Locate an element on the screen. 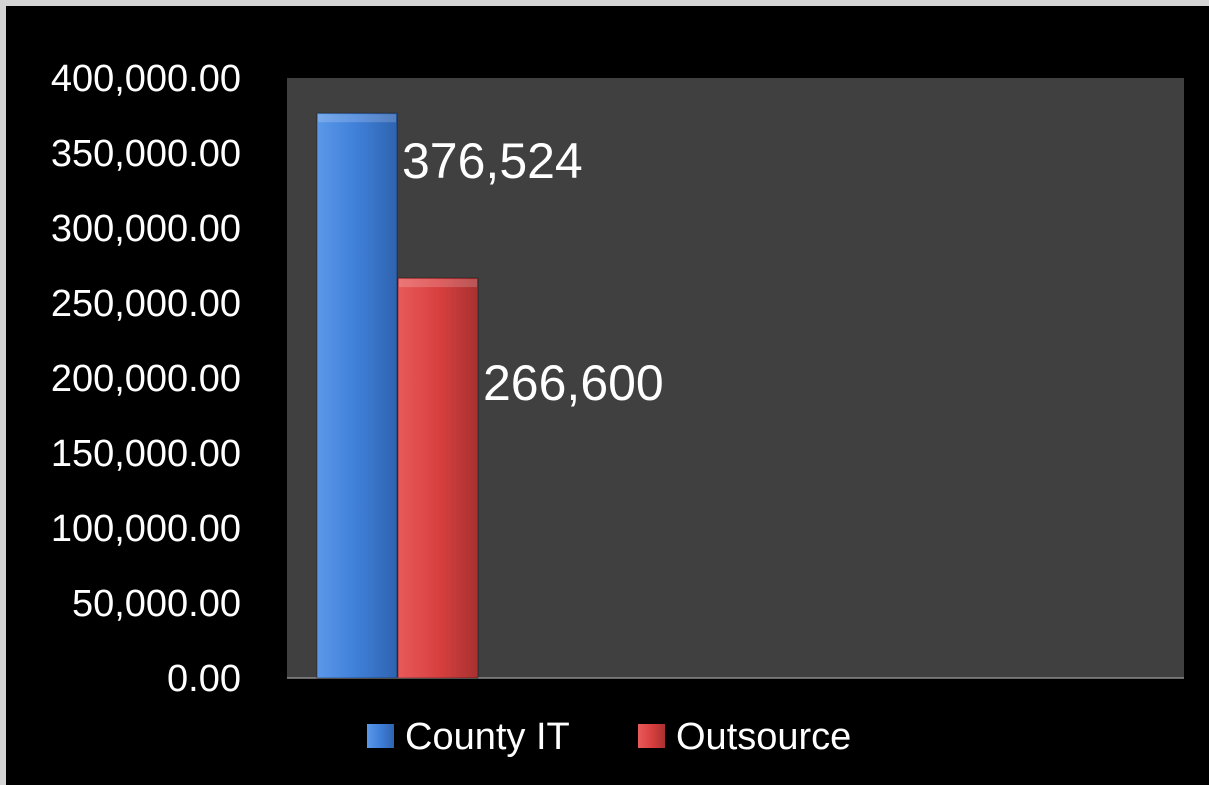  data-labels: 376,524 266,600 is located at coordinates (533, 272).